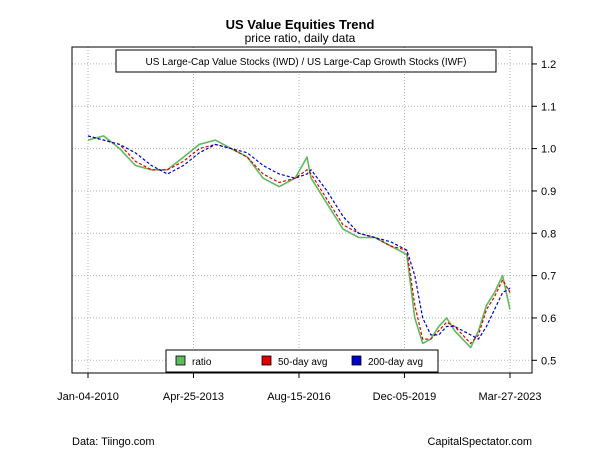 Image resolution: width=600 pixels, height=450 pixels. I want to click on y-axis: 0.5 0.6 0.7 0.8 0.9 1.0 1.1 1.2, so click(544, 213).